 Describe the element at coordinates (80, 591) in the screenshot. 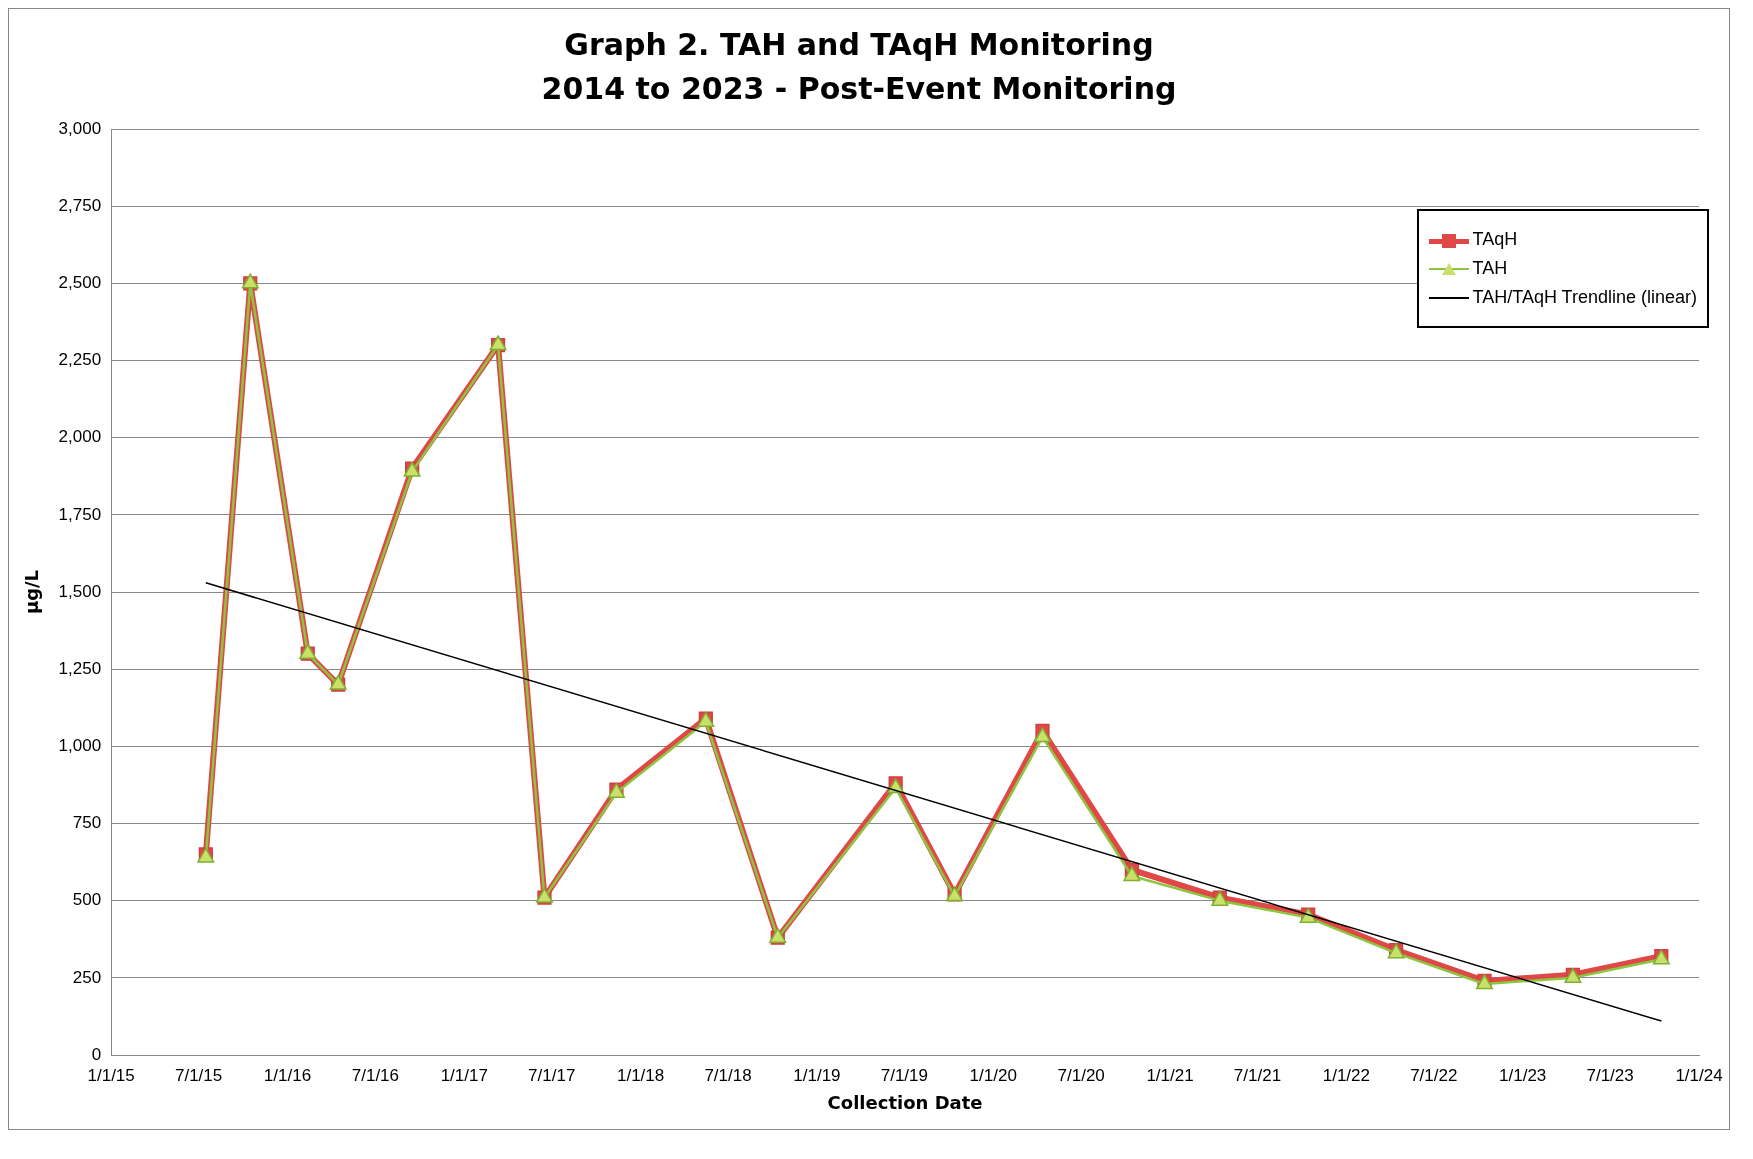

I see `y-tick-label: 1,500` at that location.